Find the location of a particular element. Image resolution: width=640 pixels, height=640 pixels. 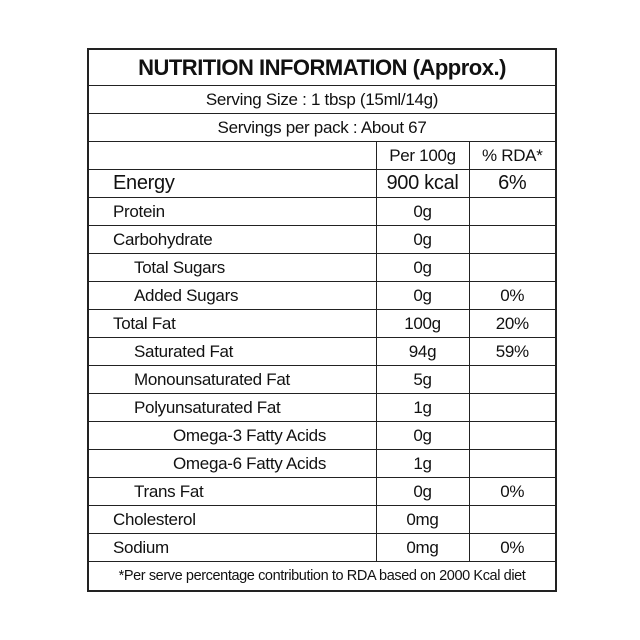

nutrient-row: Added Sugars 0g 0% is located at coordinates (322, 295).